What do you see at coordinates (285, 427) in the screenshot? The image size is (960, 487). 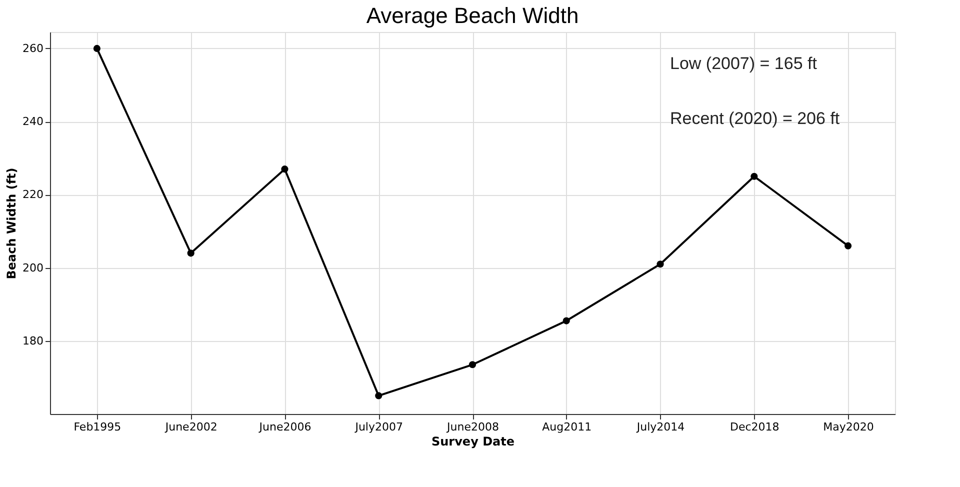 I see `x-tick-label: June2006` at bounding box center [285, 427].